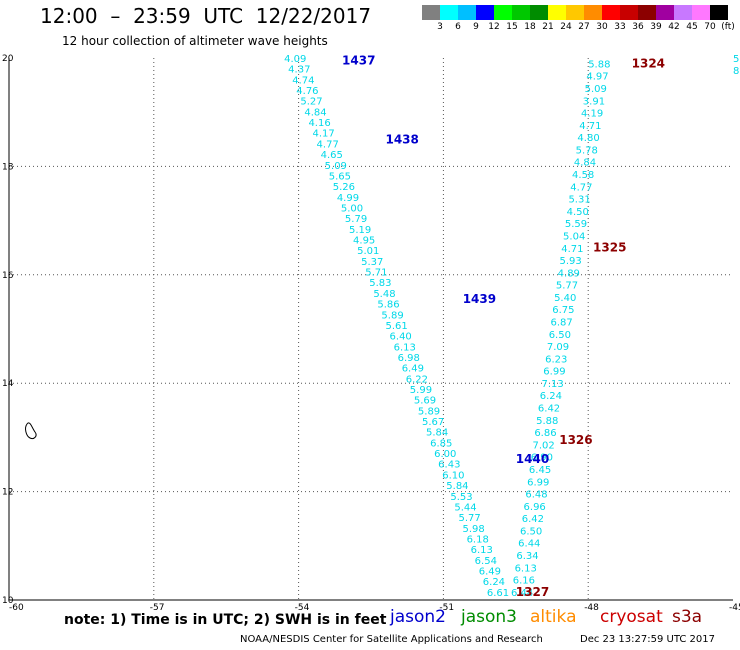 The height and width of the screenshot is (650, 740). Describe the element at coordinates (692, 27) in the screenshot. I see `colorbar-label: 45` at that location.